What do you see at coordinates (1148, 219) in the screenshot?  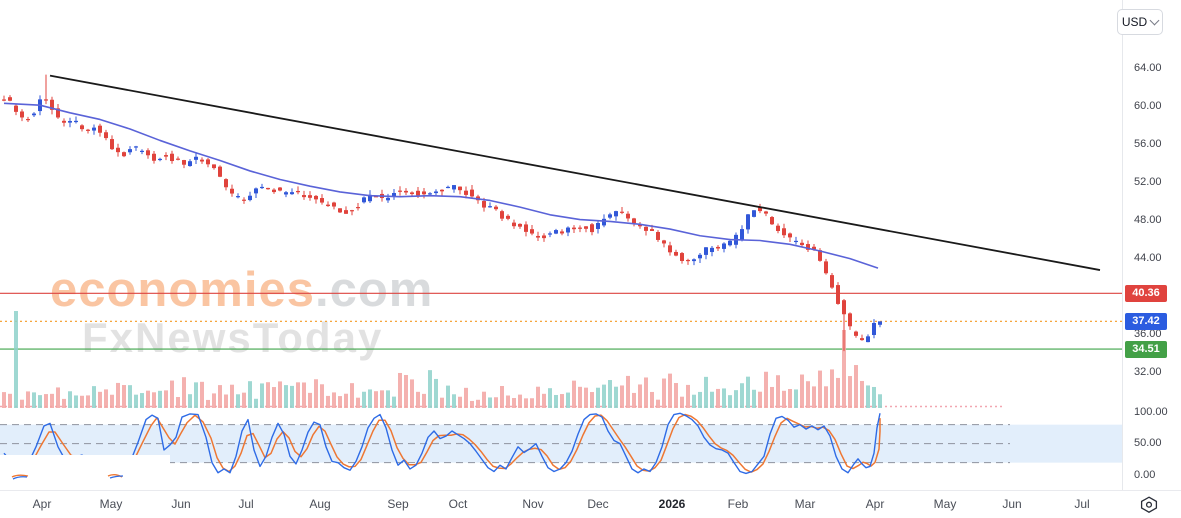 I see `price-tick-label: 48.00` at bounding box center [1148, 219].